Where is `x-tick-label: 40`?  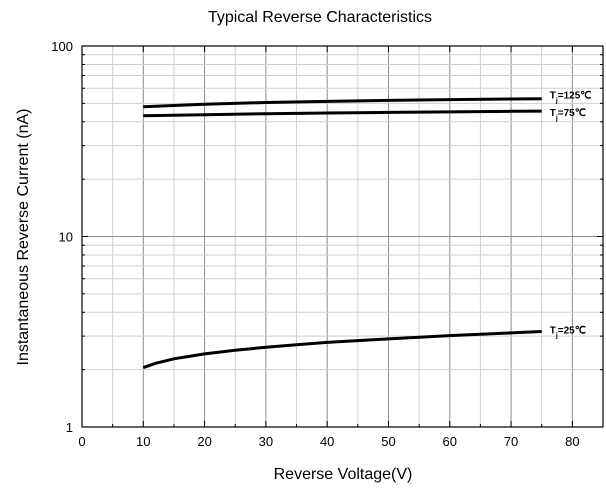
x-tick-label: 40 is located at coordinates (327, 441).